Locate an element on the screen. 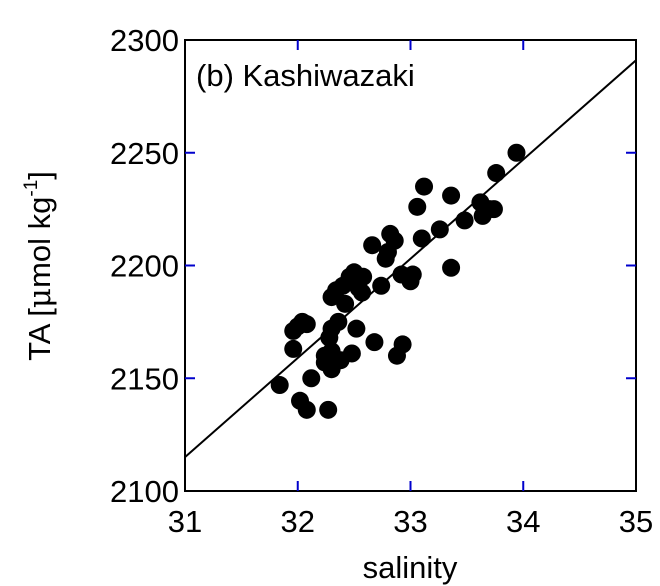 This screenshot has width=660, height=586. y-axis-label-close: ] is located at coordinates (39, 175).